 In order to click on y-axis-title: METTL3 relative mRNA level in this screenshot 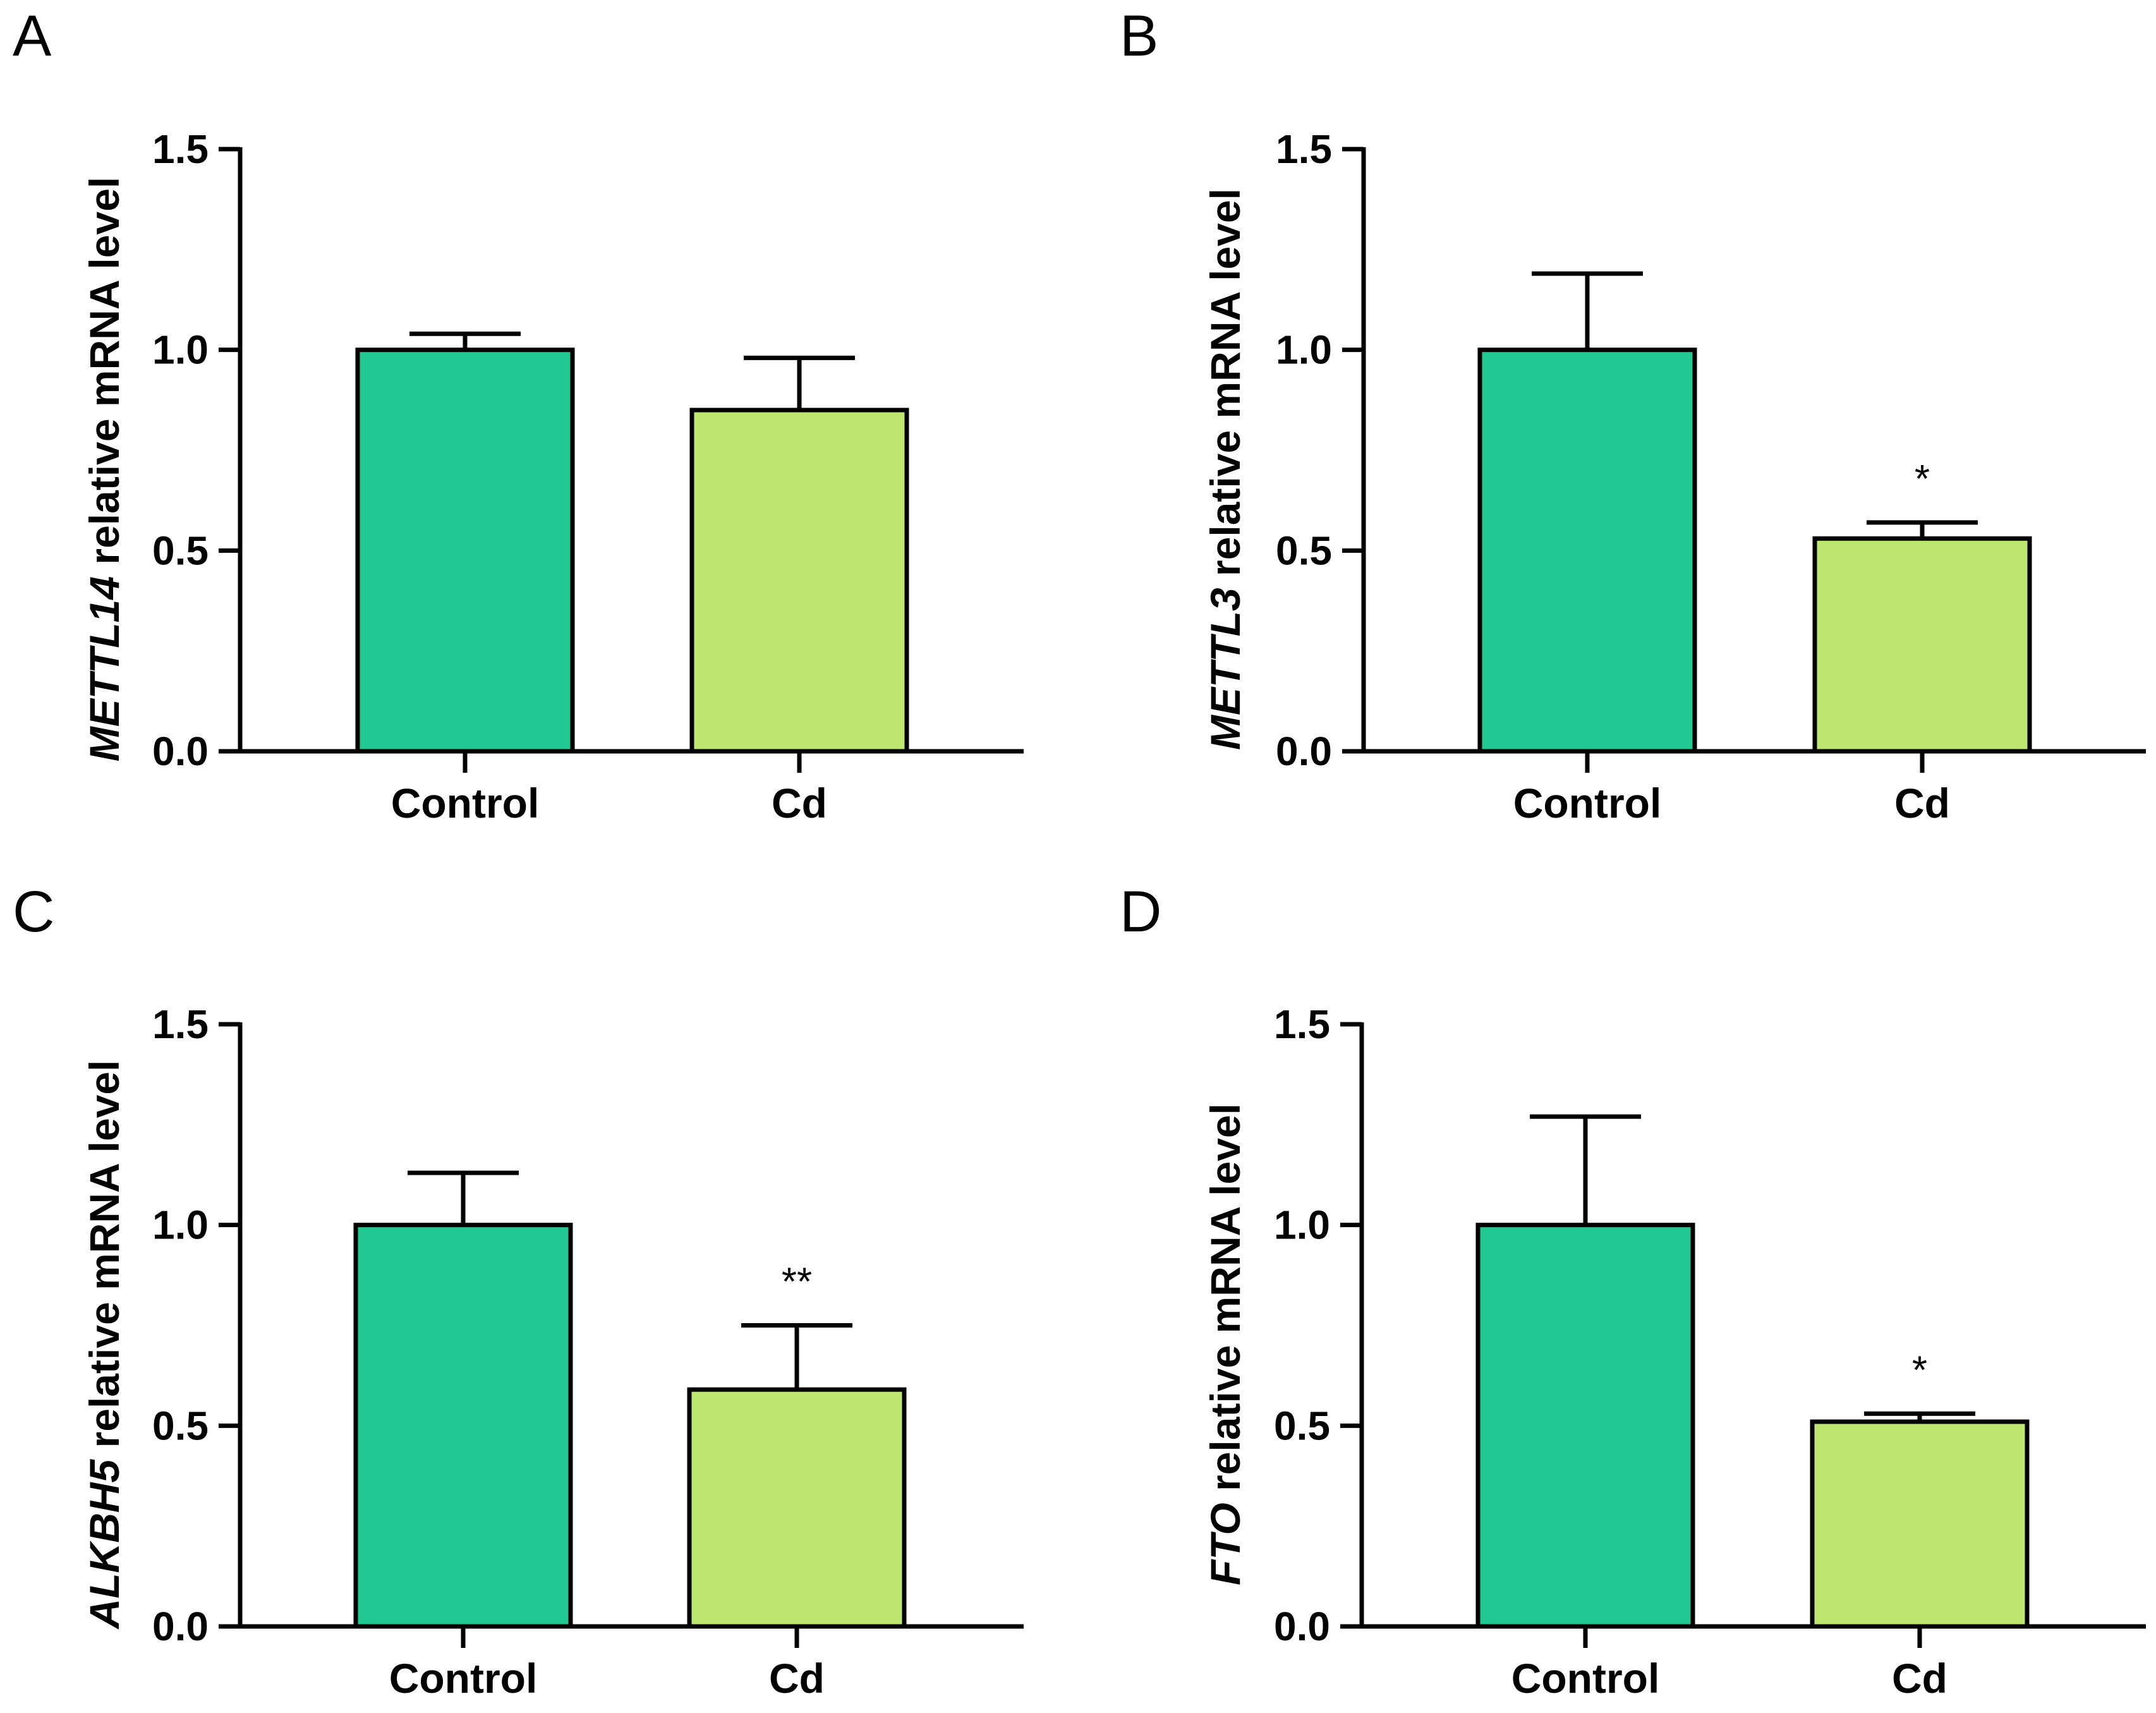, I will do `click(1225, 469)`.